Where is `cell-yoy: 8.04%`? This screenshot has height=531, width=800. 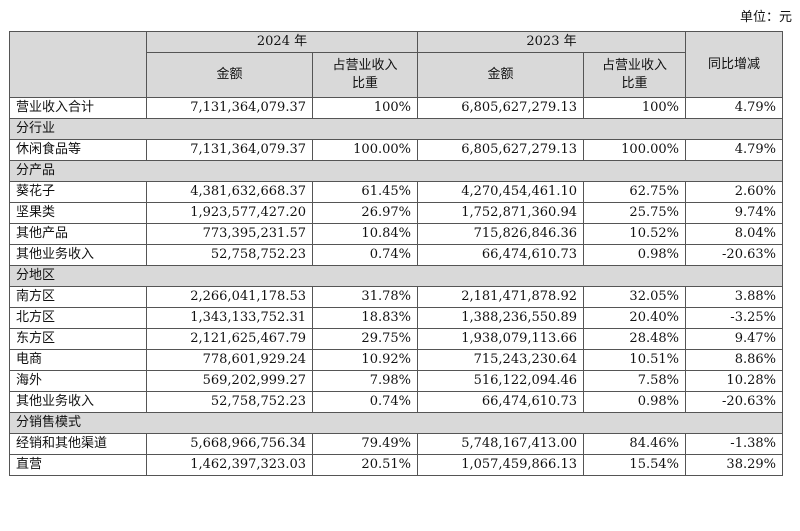
cell-yoy: 8.04% is located at coordinates (734, 234).